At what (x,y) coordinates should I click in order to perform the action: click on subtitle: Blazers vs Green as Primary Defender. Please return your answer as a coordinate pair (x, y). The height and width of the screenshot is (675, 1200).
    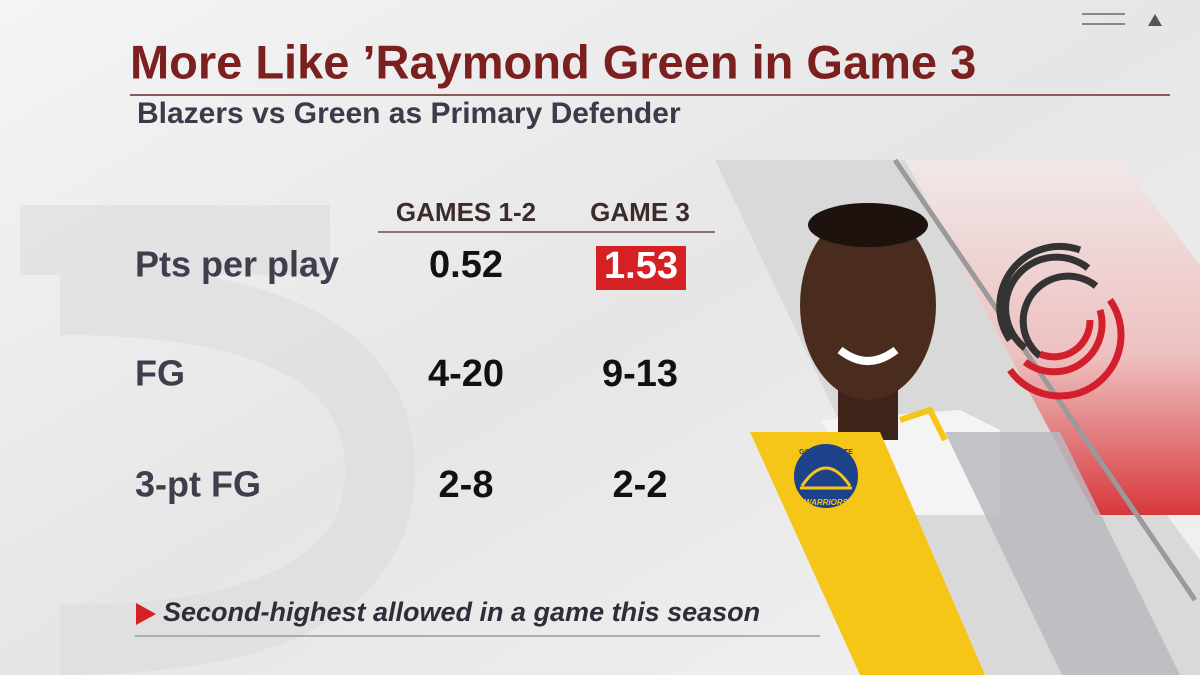
    Looking at the image, I should click on (409, 113).